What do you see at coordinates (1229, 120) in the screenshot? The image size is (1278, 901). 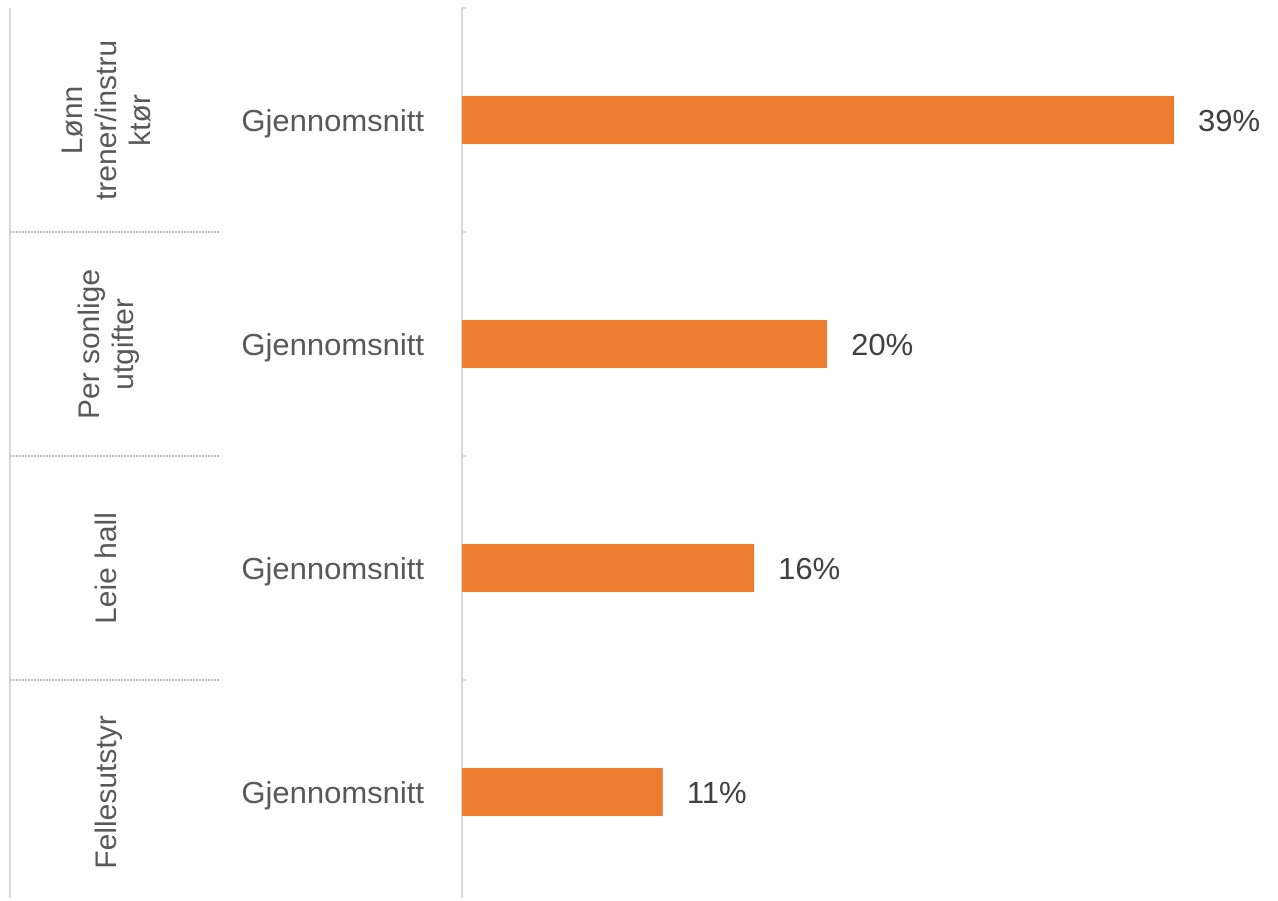 I see `value-label: 39%` at bounding box center [1229, 120].